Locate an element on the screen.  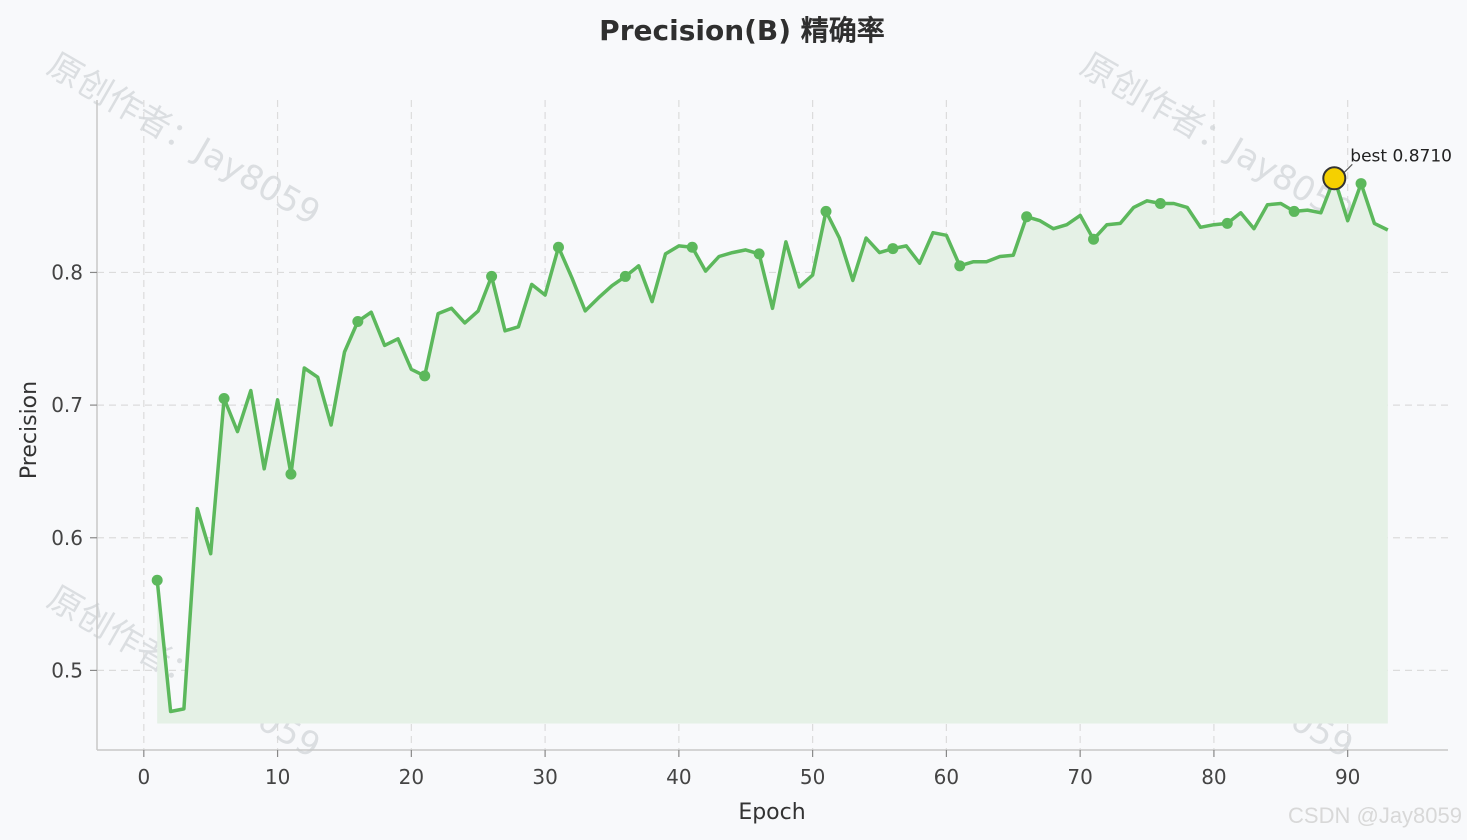
y-tick-label: 0.6 is located at coordinates (67, 538).